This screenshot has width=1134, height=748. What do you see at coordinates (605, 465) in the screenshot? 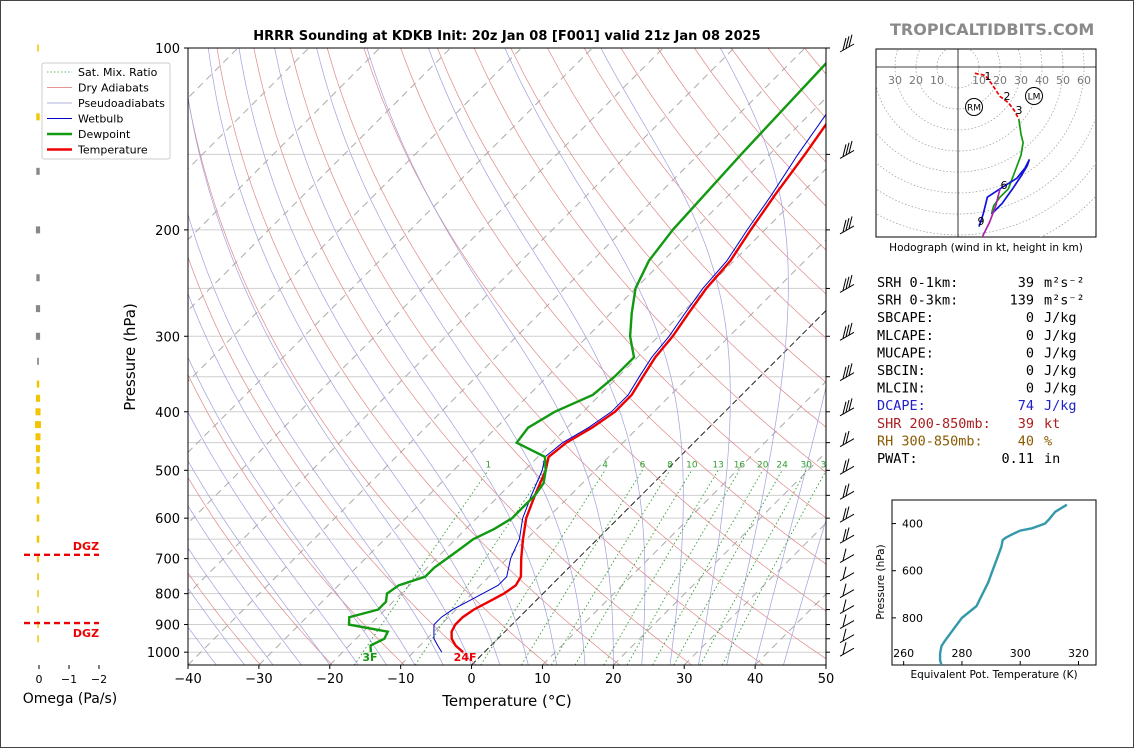
I see `mixing-ratio-label: 4` at bounding box center [605, 465].